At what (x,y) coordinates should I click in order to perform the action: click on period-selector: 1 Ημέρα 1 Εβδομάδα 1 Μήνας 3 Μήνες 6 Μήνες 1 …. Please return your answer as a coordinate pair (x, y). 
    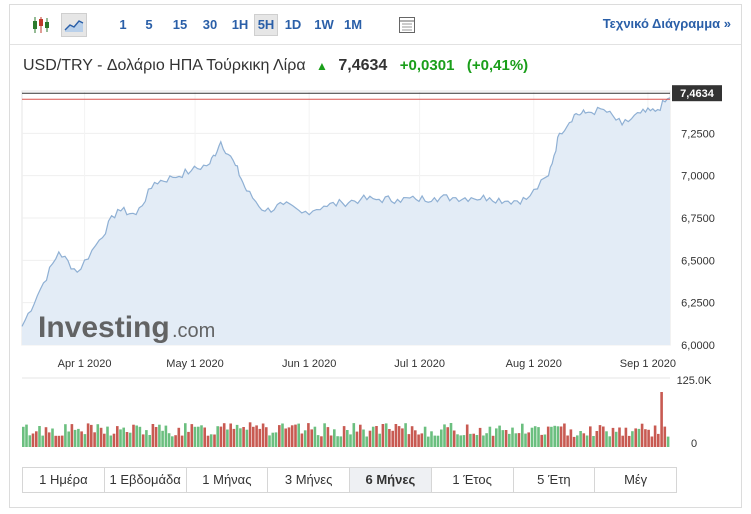
    Looking at the image, I should click on (349, 480).